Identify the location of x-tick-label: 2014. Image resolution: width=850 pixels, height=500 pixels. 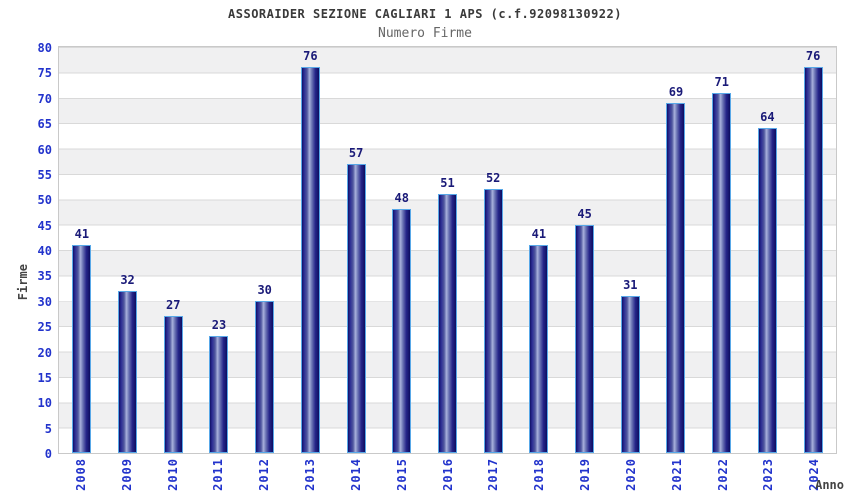
(355, 474).